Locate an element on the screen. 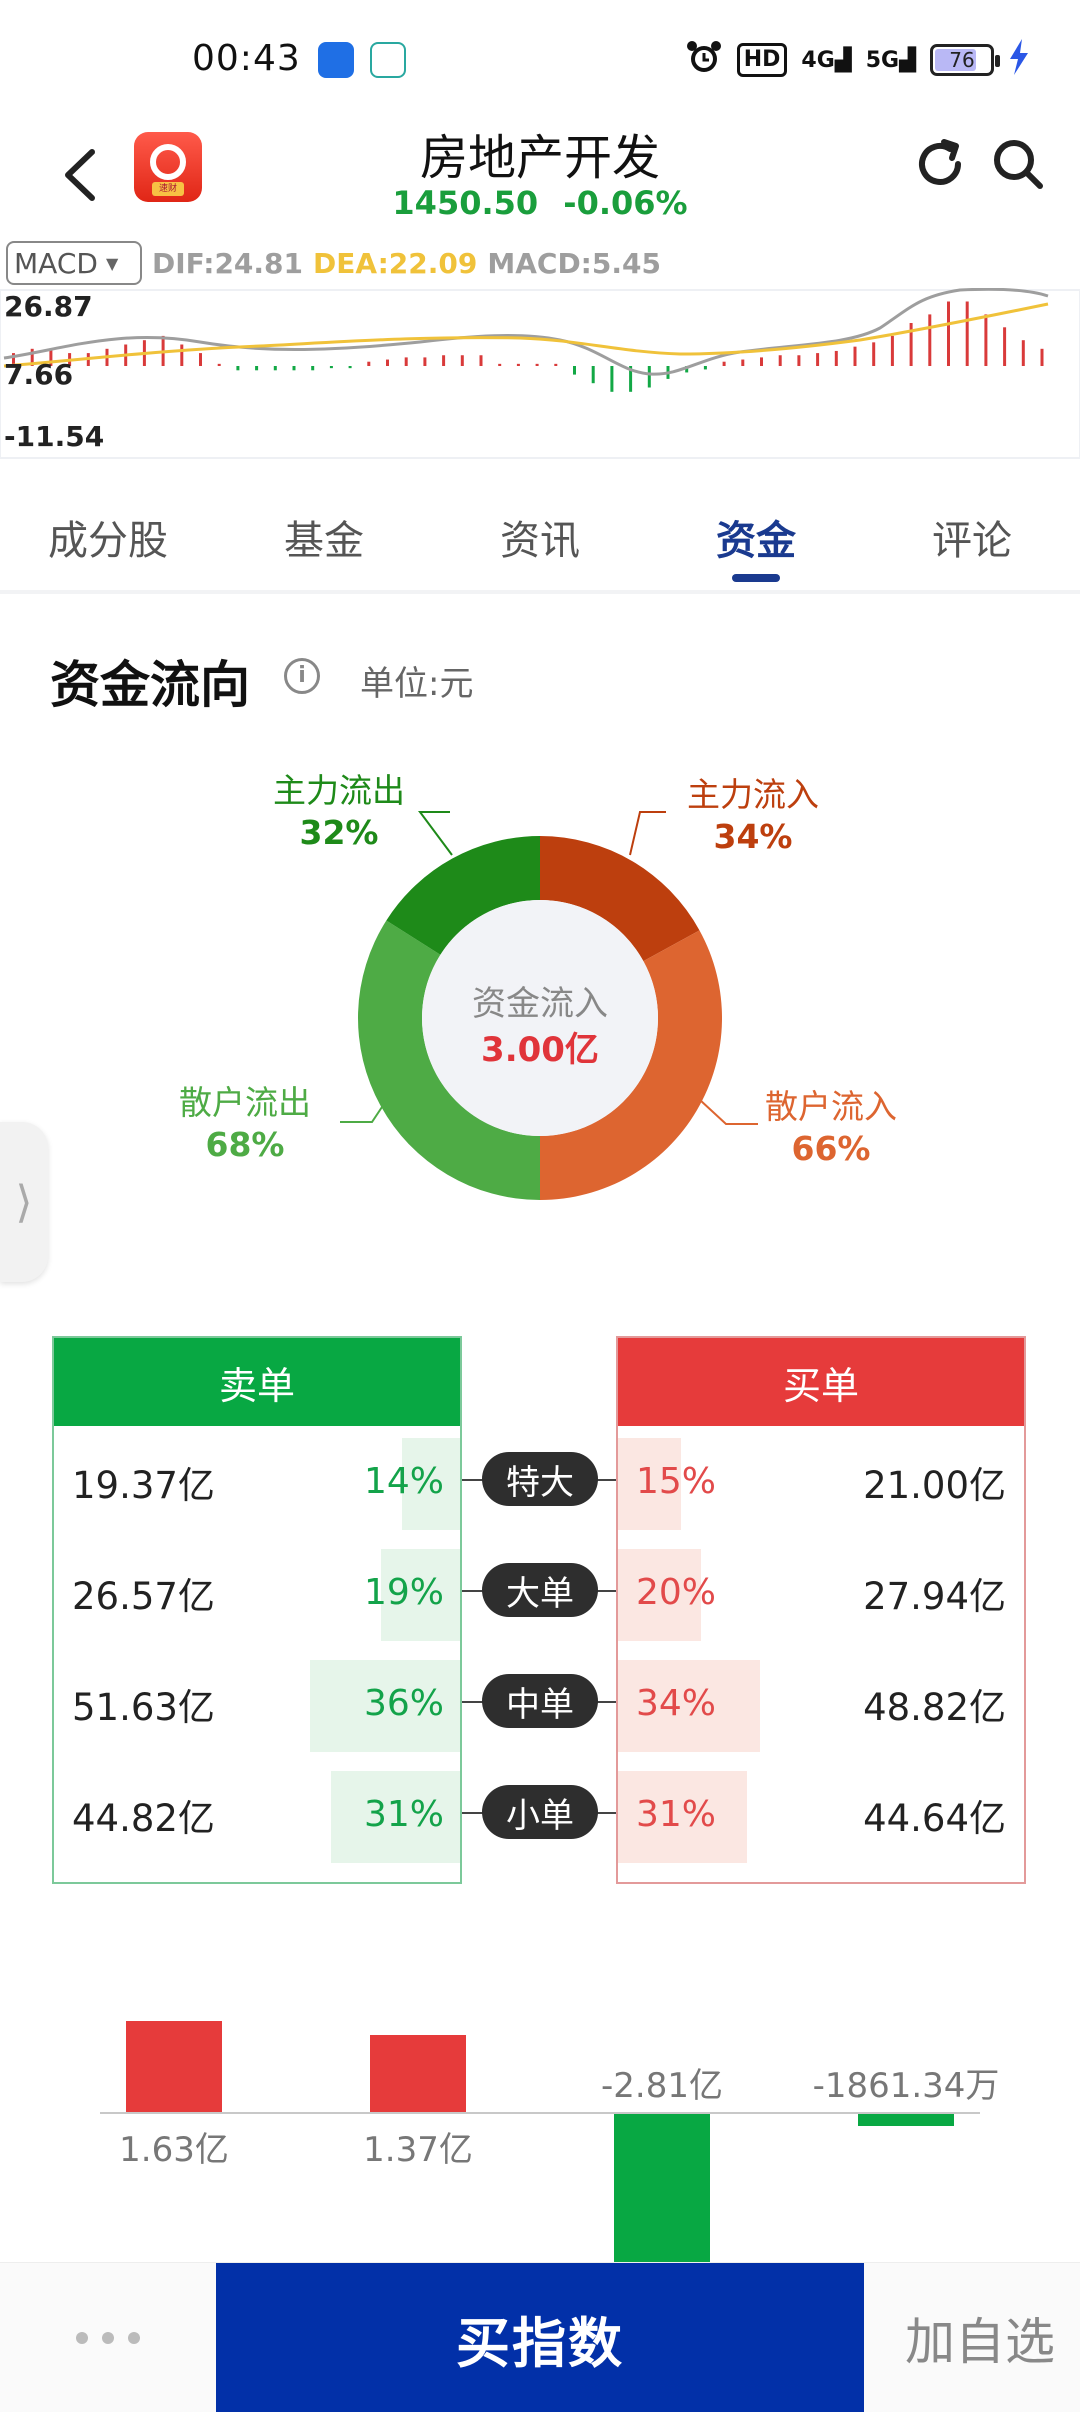 This screenshot has height=2412, width=1080. more-button is located at coordinates (108, 2337).